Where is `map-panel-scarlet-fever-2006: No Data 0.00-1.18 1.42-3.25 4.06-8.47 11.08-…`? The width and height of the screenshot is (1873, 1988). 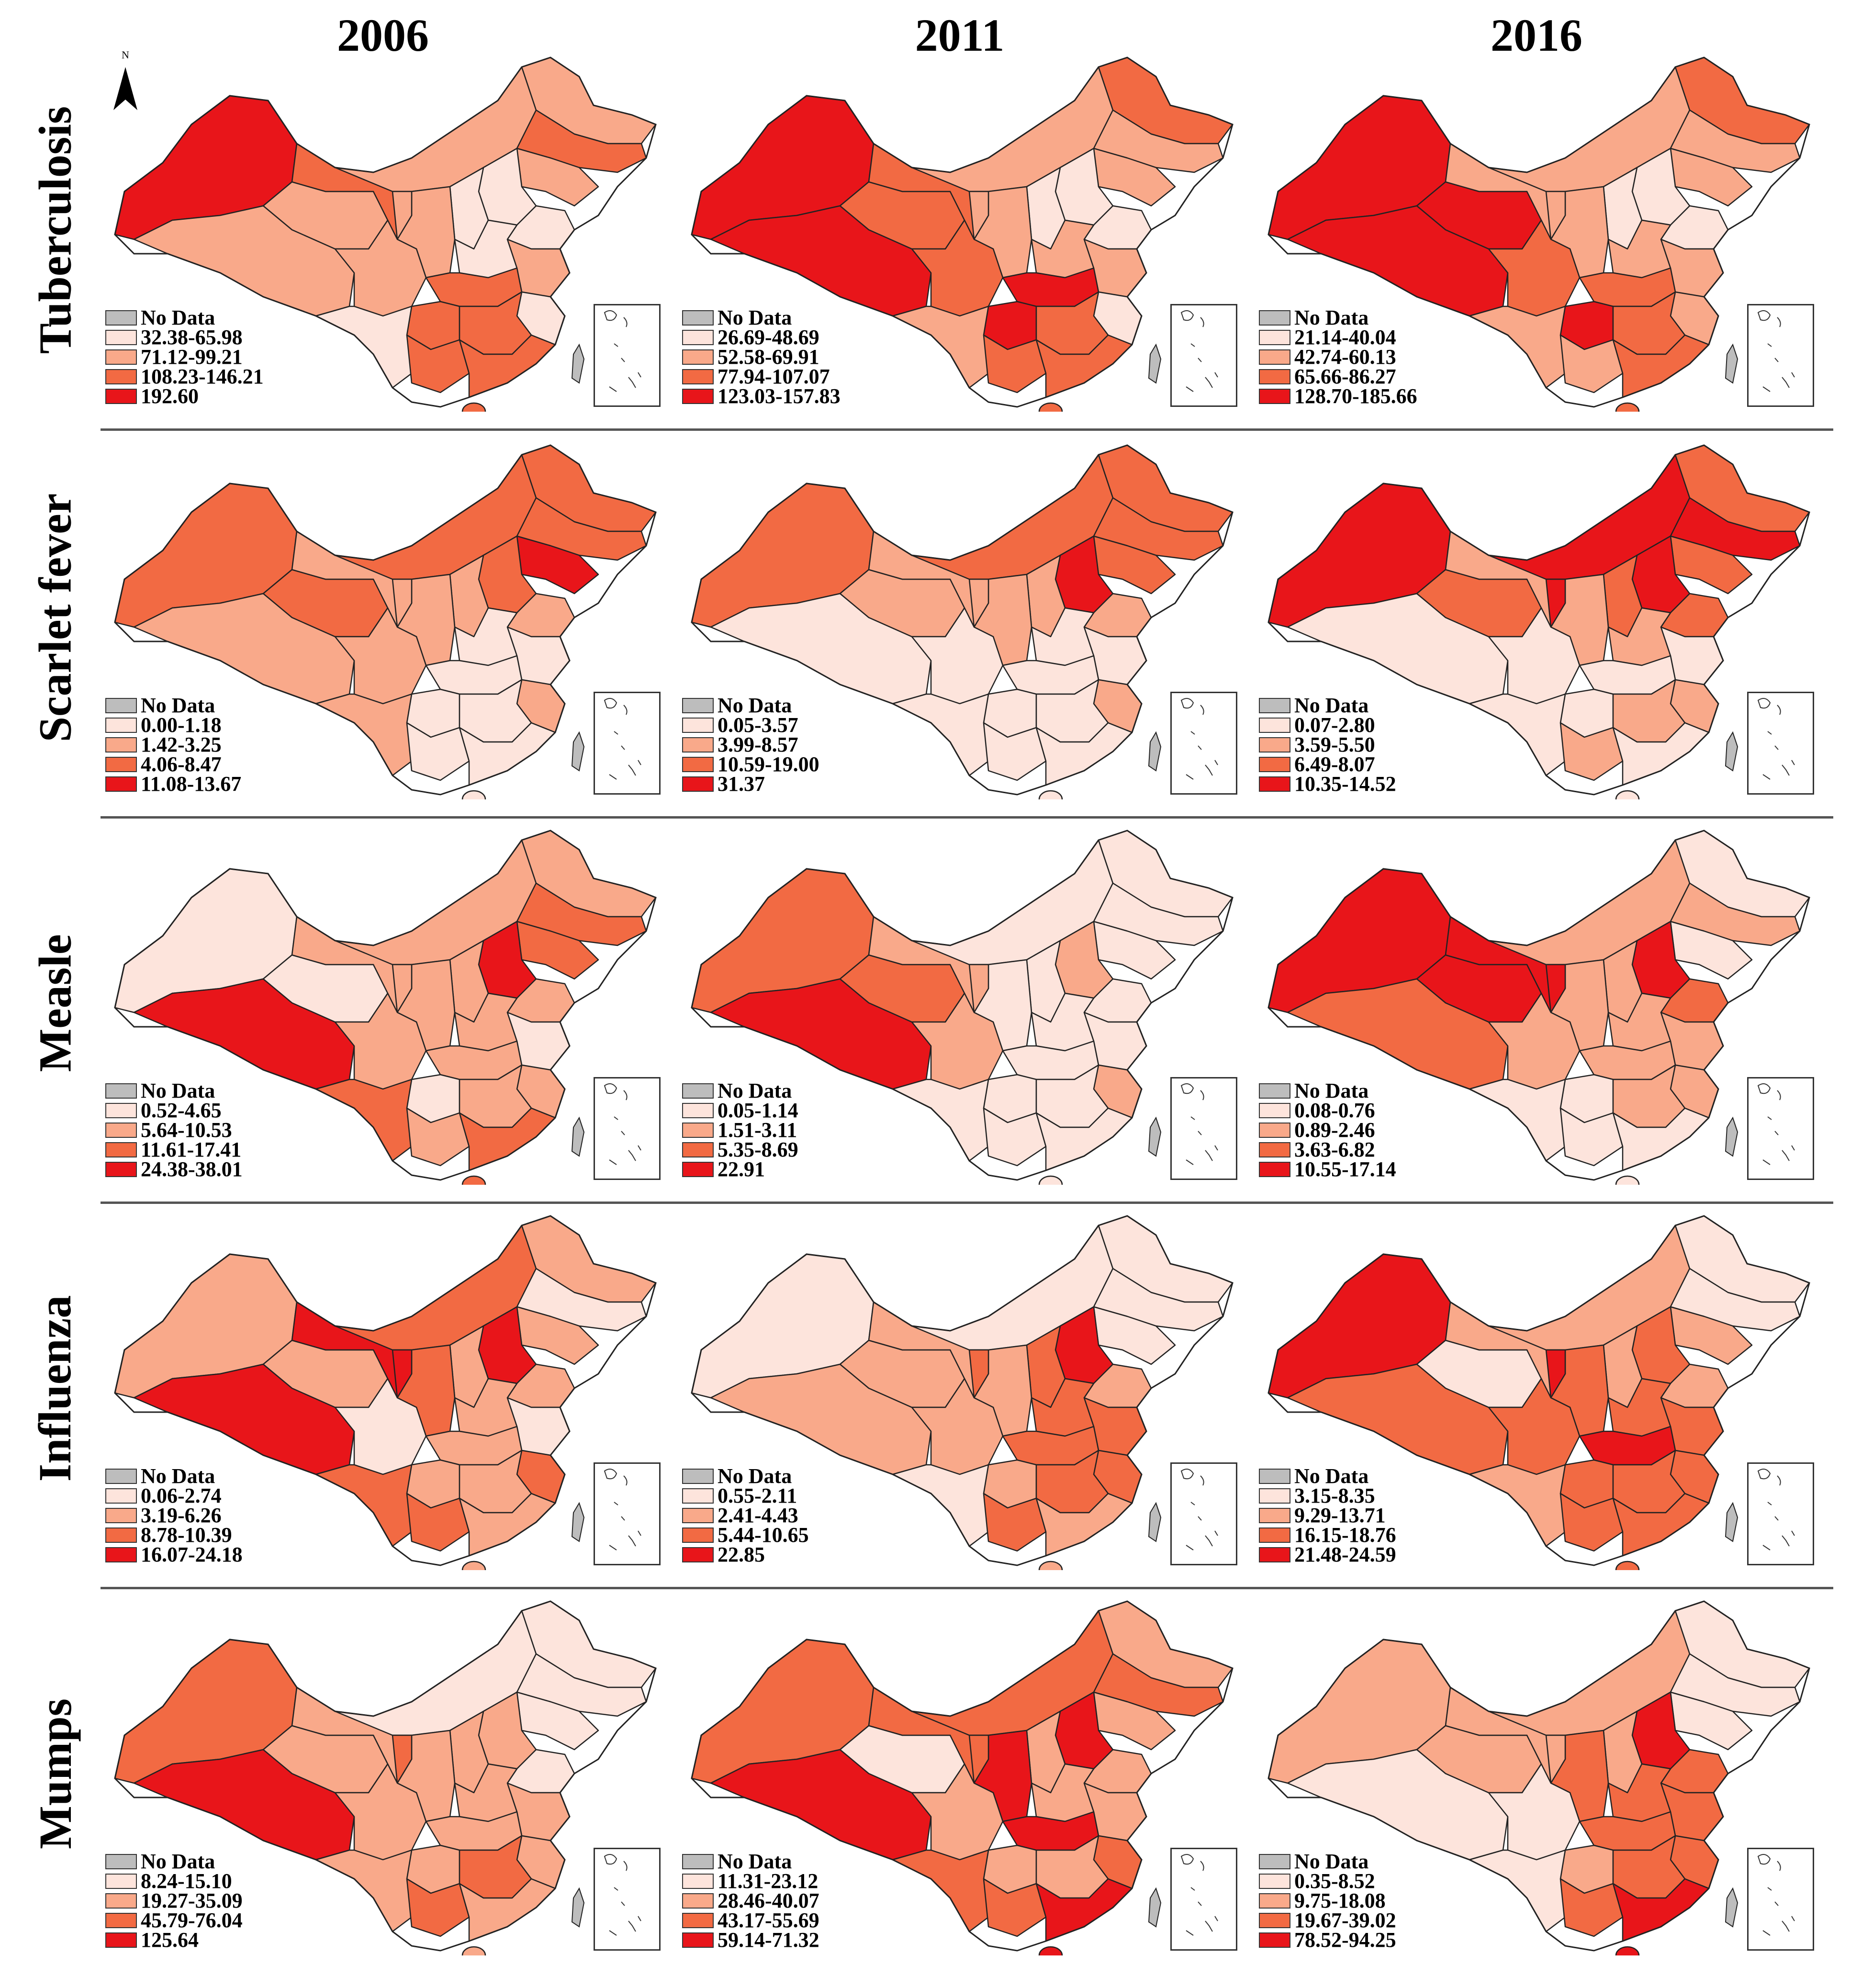
map-panel-scarlet-fever-2006: No Data 0.00-1.18 1.42-3.25 4.06-8.47 11.08-… is located at coordinates (383, 617).